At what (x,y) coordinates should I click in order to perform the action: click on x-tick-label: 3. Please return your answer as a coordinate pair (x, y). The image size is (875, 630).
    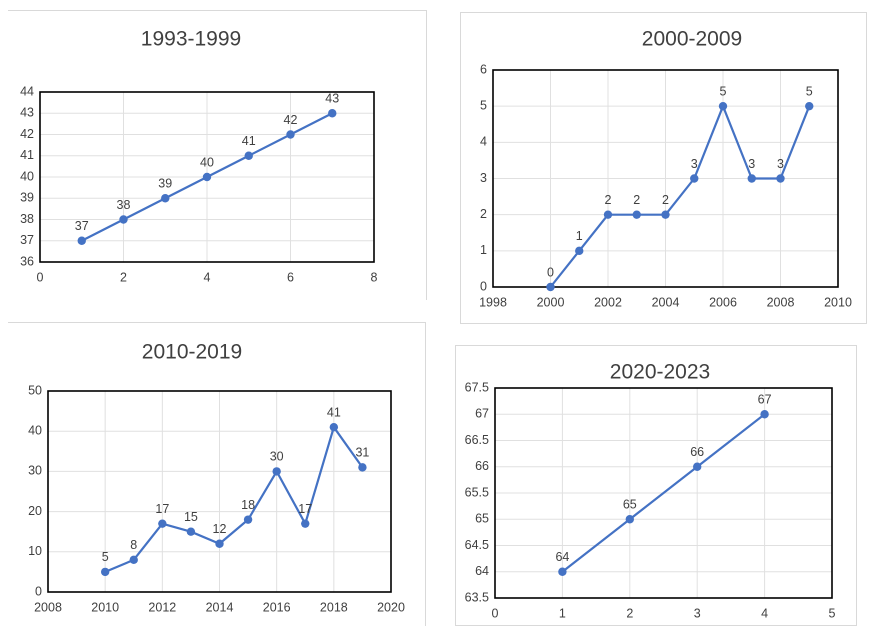
    Looking at the image, I should click on (697, 613).